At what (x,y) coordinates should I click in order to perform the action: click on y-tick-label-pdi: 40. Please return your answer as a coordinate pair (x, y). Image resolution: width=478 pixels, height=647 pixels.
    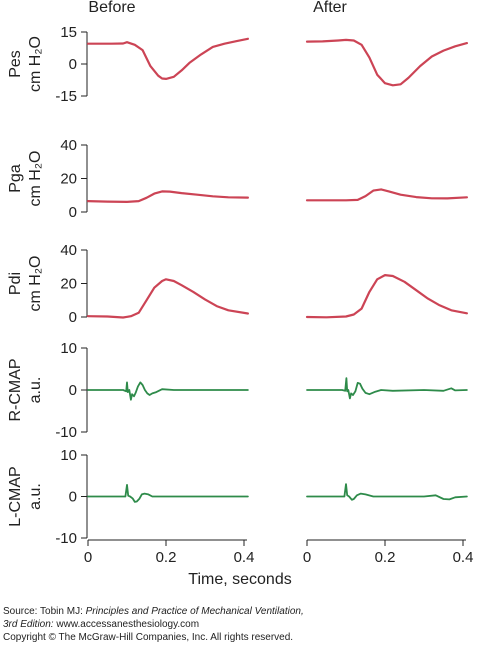
    Looking at the image, I should click on (68, 250).